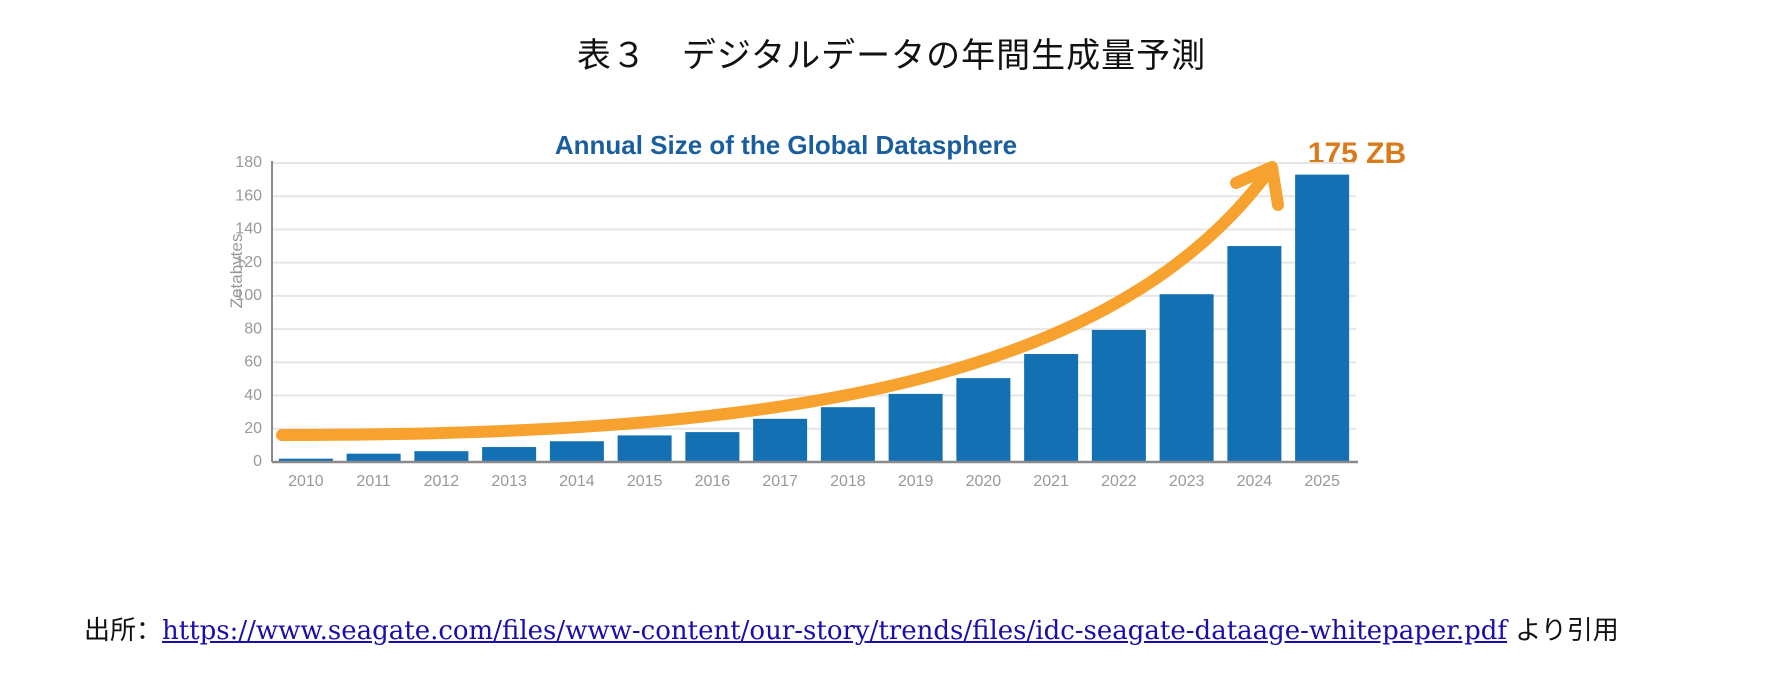  What do you see at coordinates (1186, 378) in the screenshot?
I see `bar-2023` at bounding box center [1186, 378].